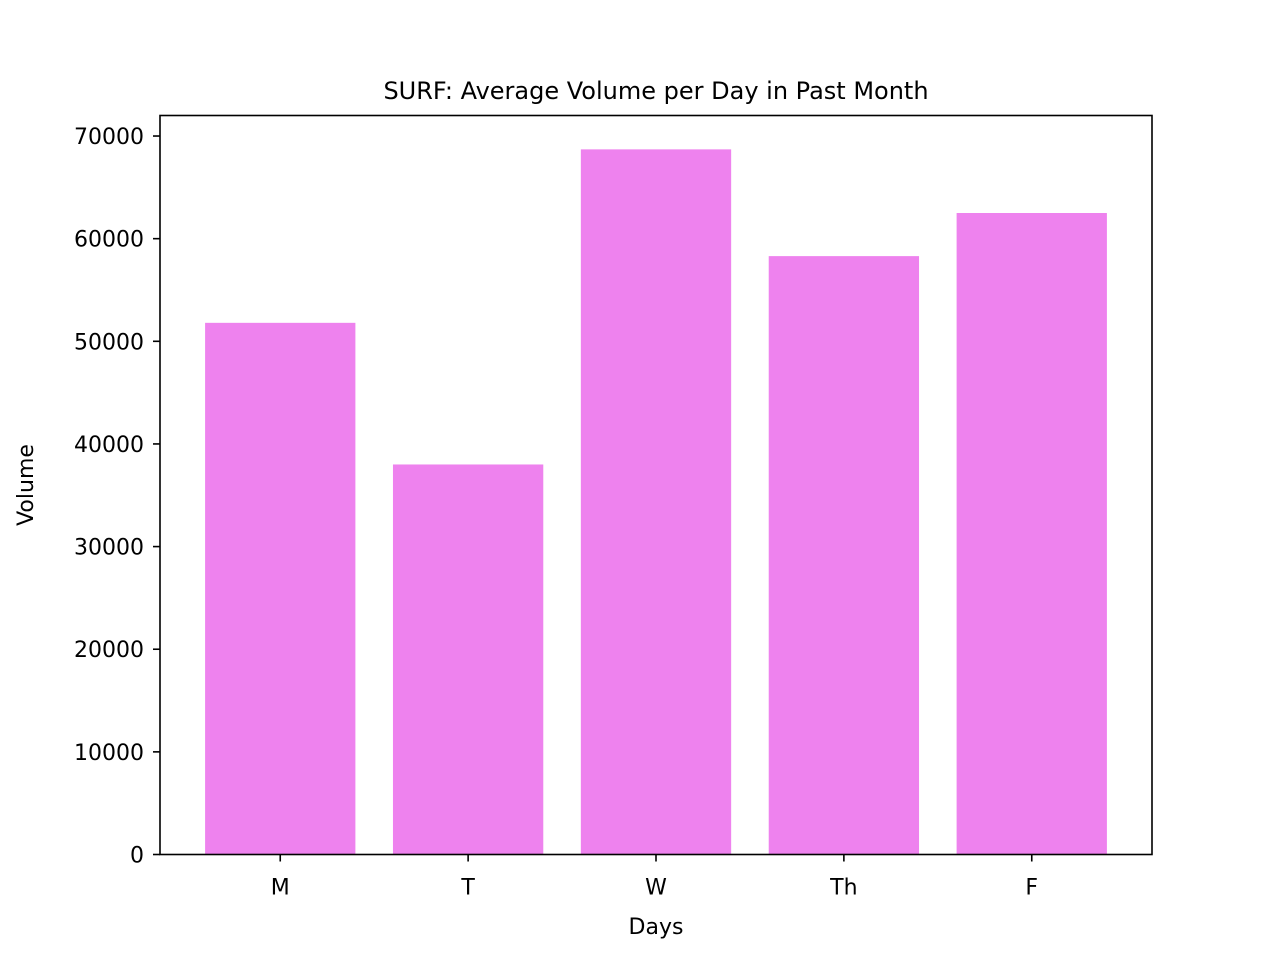 Image resolution: width=1280 pixels, height=960 pixels. What do you see at coordinates (117, 497) in the screenshot?
I see `y-axis-ticks: 0 10000 20000 30000 40000 50000 60000 70000` at bounding box center [117, 497].